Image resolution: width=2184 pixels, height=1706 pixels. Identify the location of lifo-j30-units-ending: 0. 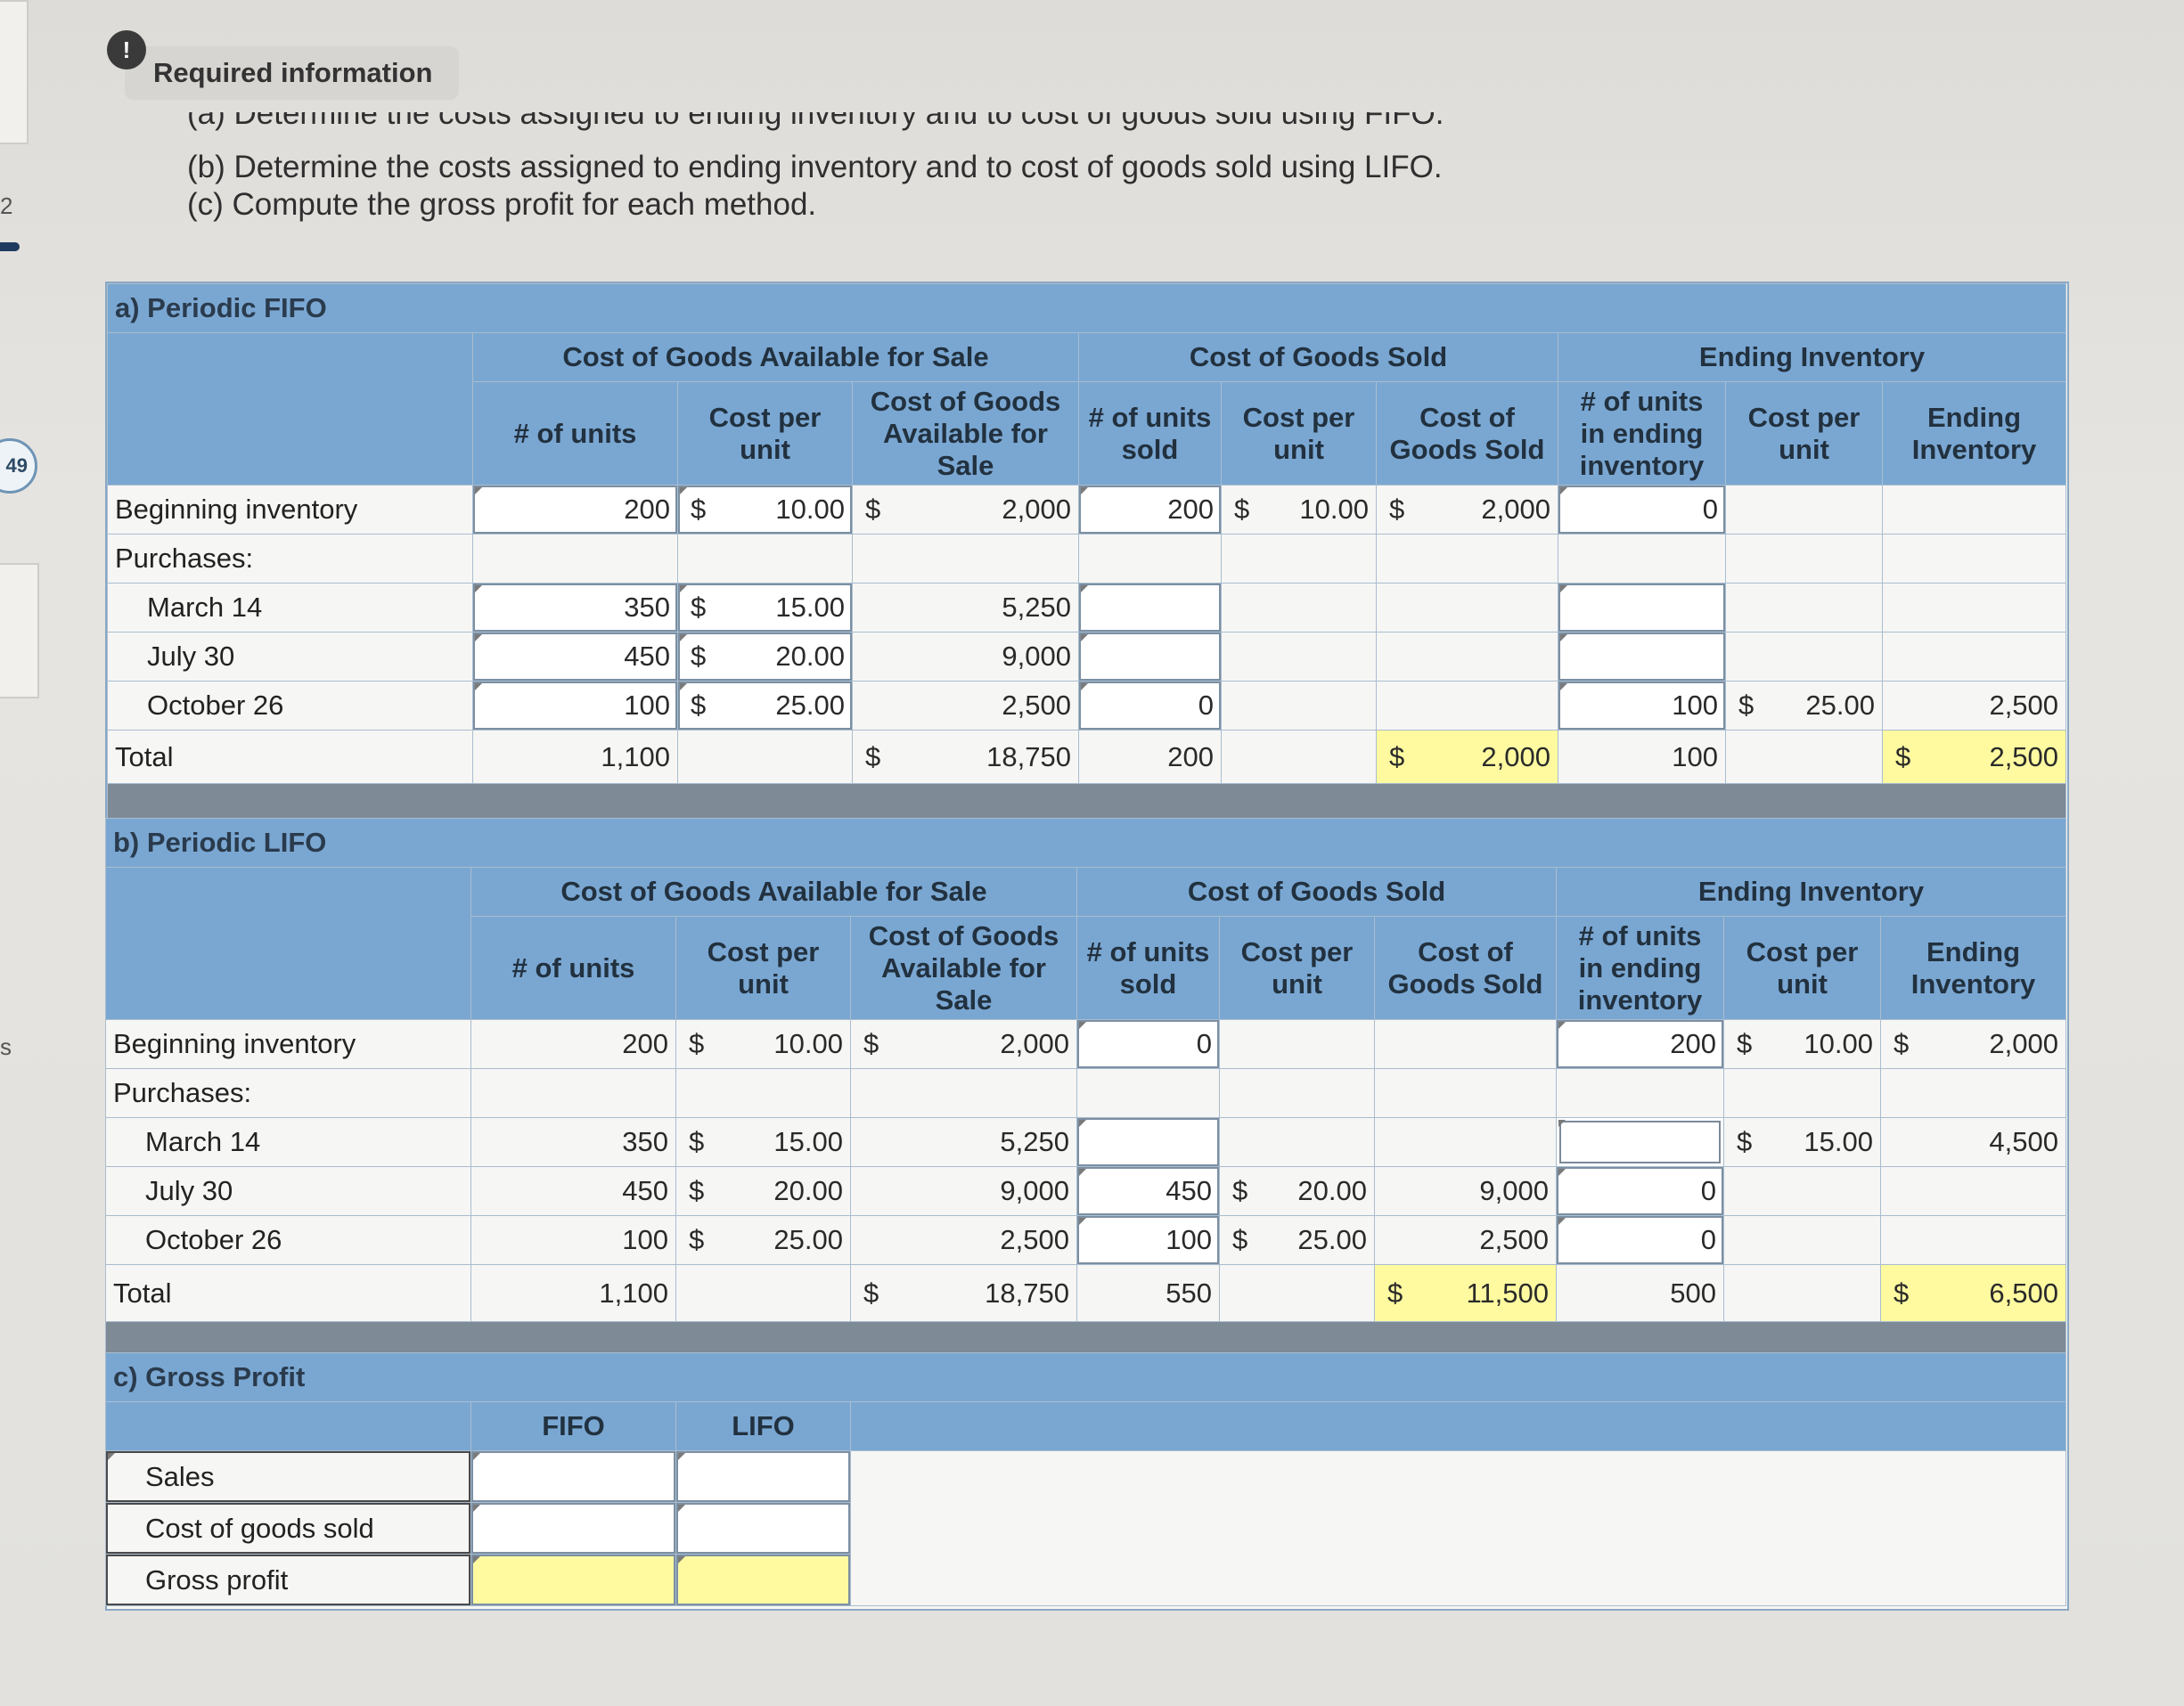
(1640, 1191).